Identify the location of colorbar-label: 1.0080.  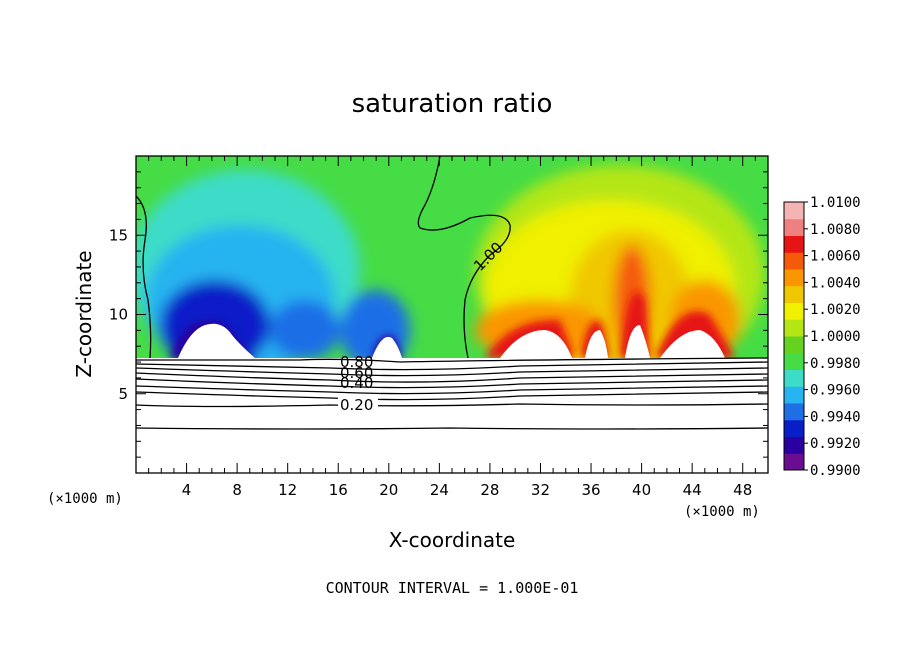
(835, 230).